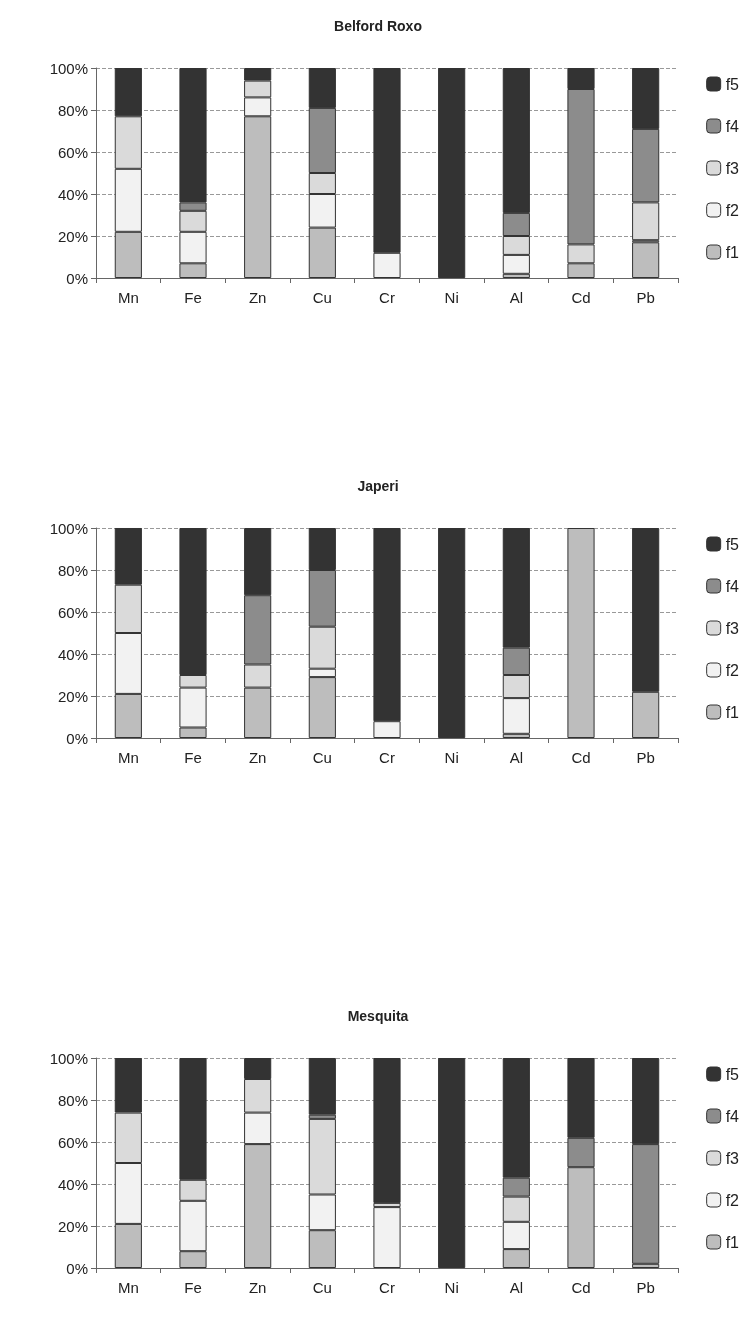 Image resolution: width=748 pixels, height=1320 pixels. Describe the element at coordinates (378, 486) in the screenshot. I see `chart-title: Japeri` at that location.